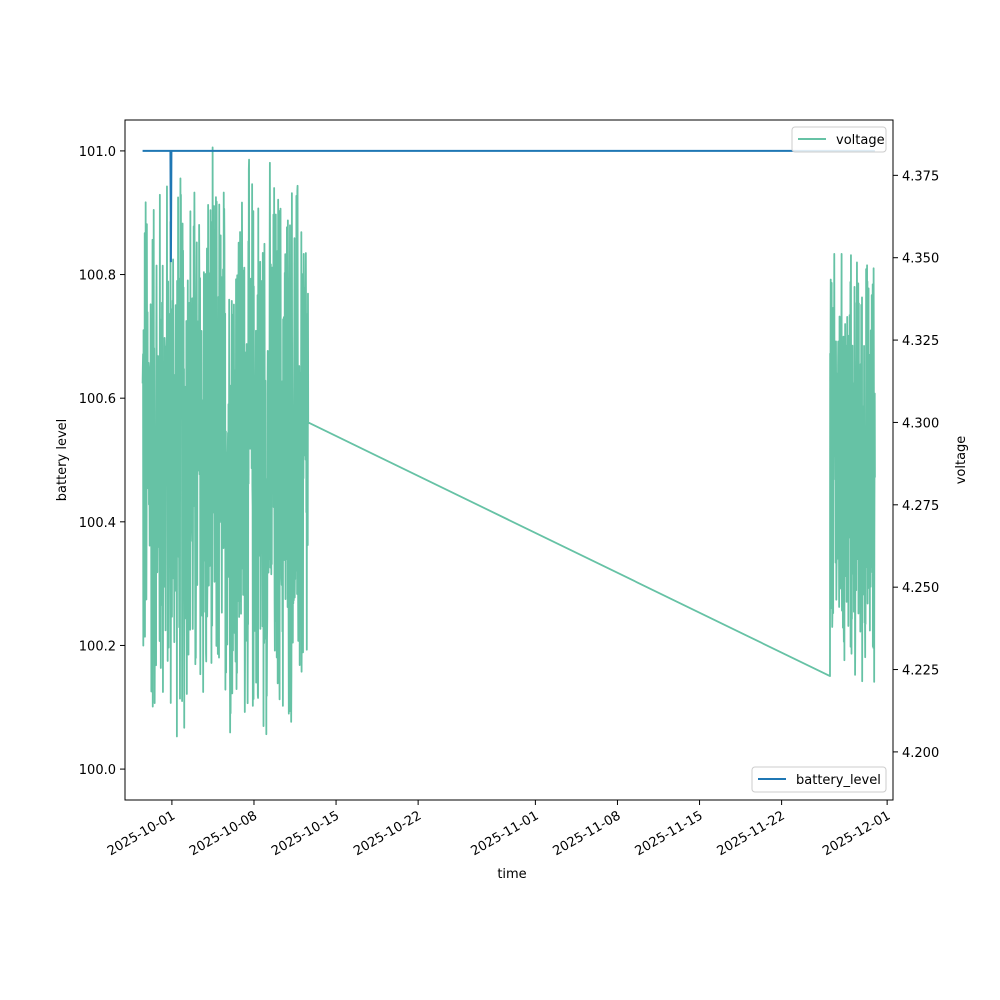  What do you see at coordinates (97, 152) in the screenshot?
I see `y-left-tick-label: 101.0` at bounding box center [97, 152].